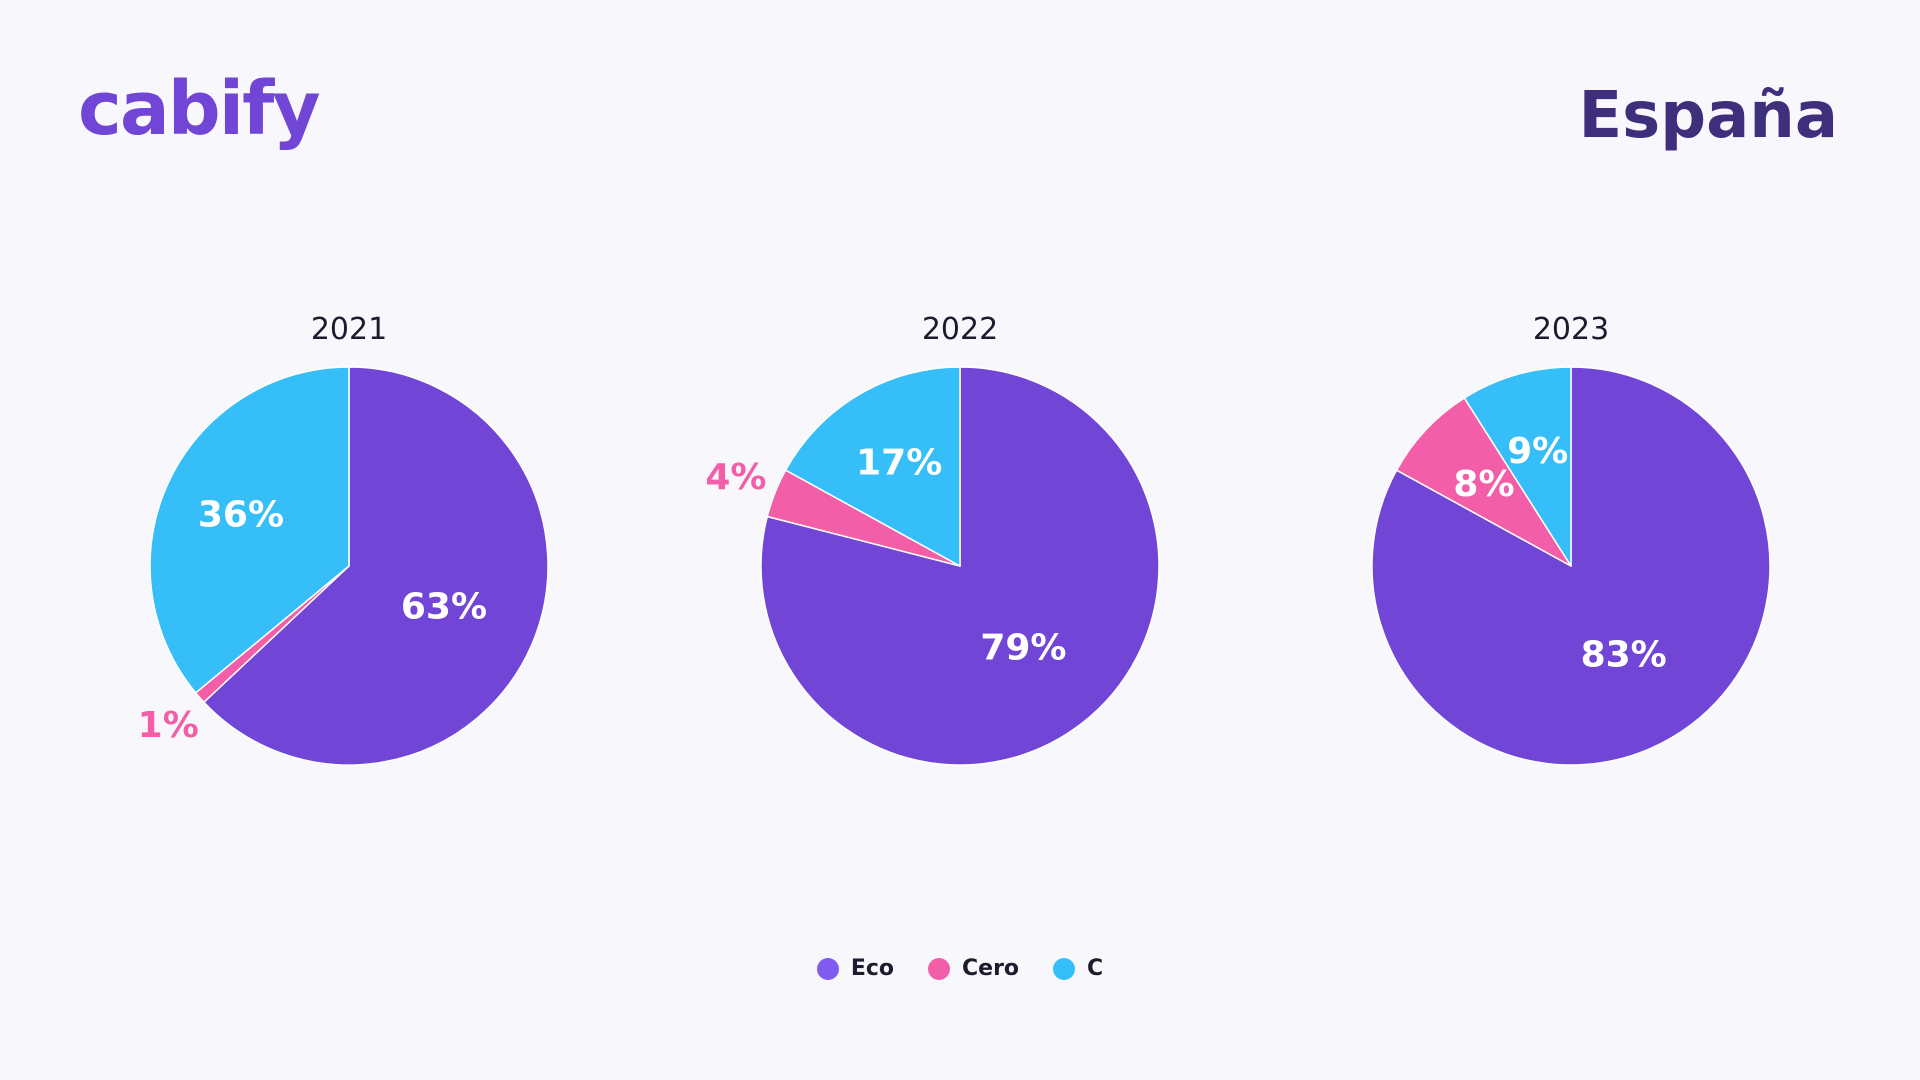 This screenshot has width=1920, height=1080. I want to click on legend-label-eco: Eco, so click(872, 968).